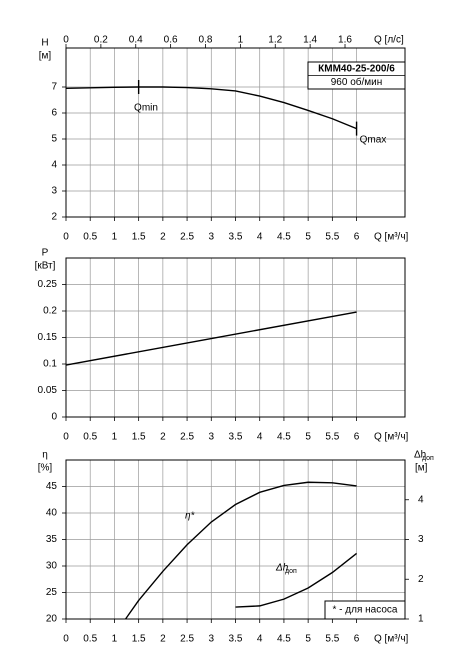 Image resolution: width=470 pixels, height=664 pixels. I want to click on y-tick-label: 0.1, so click(50, 364).